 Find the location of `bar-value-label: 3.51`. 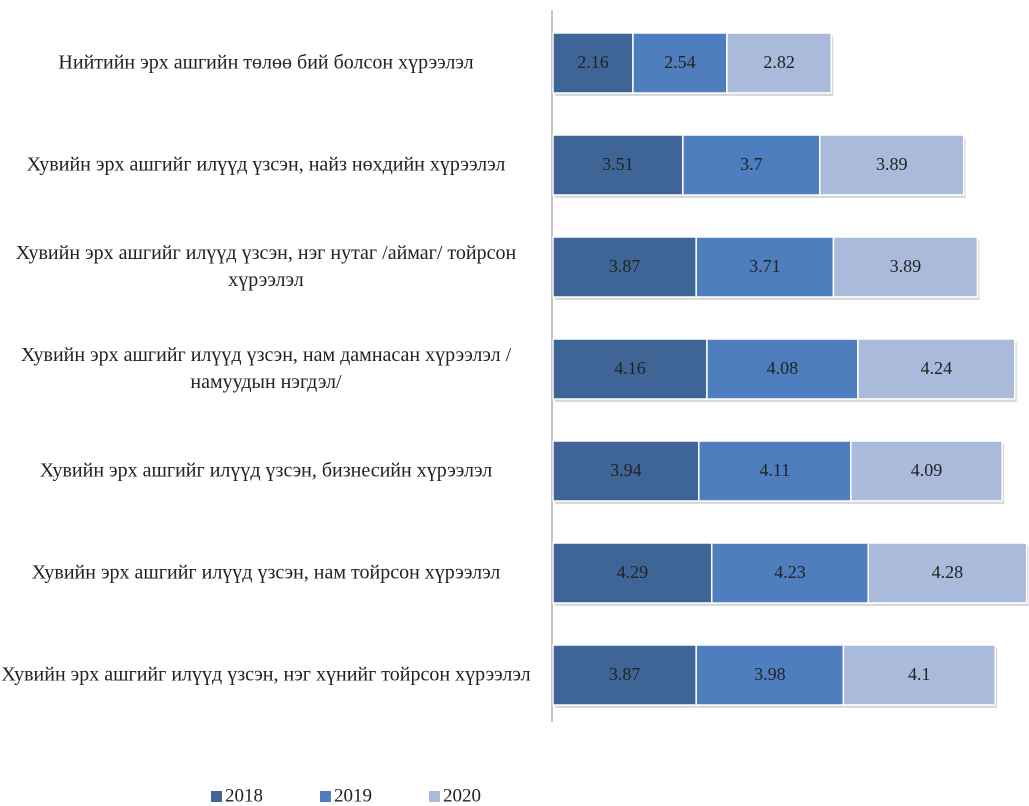

bar-value-label: 3.51 is located at coordinates (618, 164).